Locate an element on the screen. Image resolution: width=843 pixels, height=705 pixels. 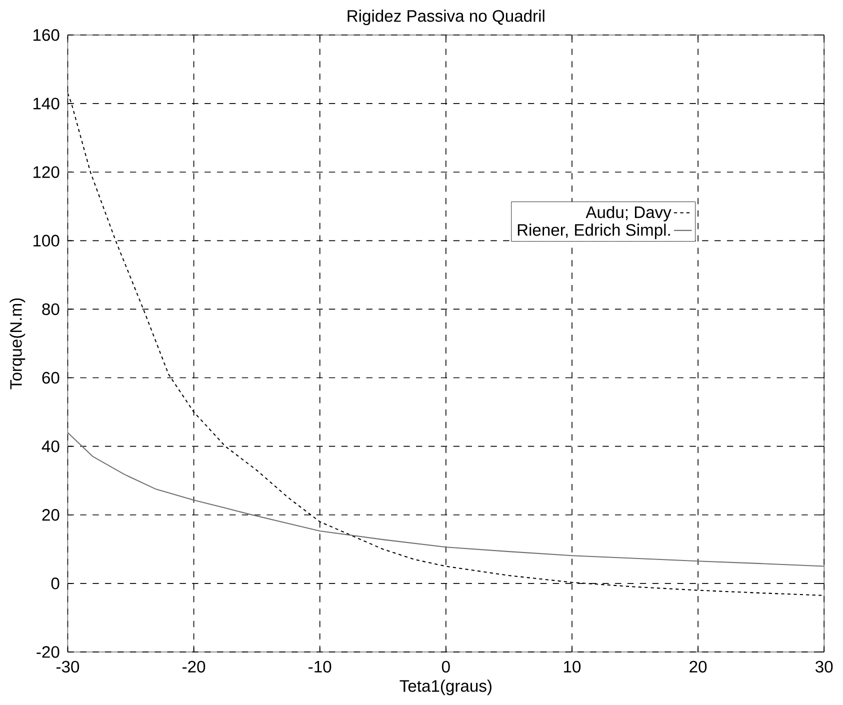
x-tick-label: -20 is located at coordinates (194, 666).